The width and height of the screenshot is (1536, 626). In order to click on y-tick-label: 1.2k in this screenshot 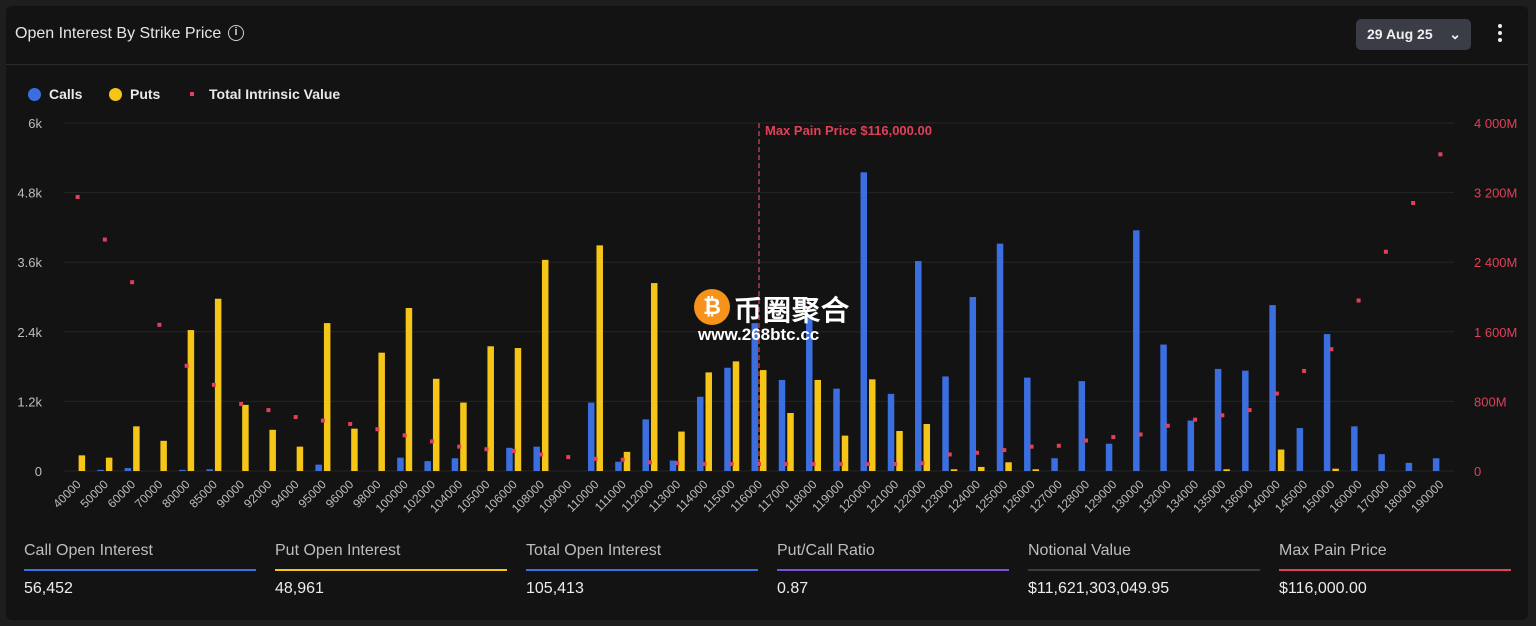, I will do `click(29, 401)`.